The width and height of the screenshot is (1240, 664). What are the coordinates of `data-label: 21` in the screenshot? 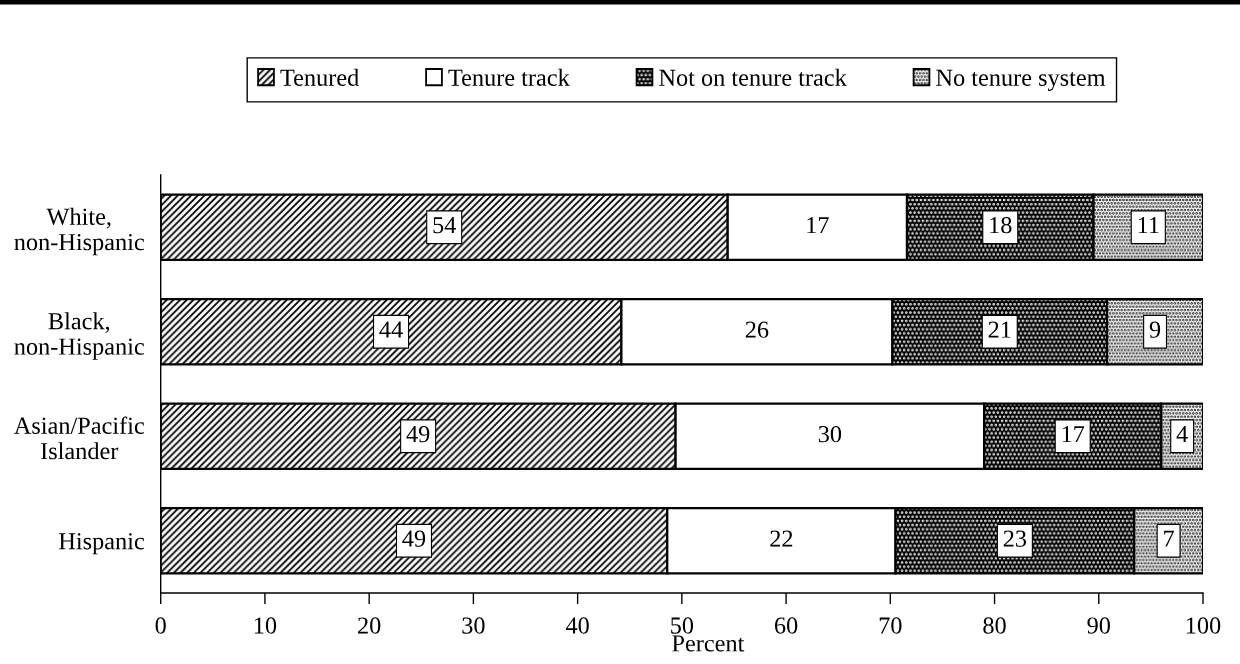 It's located at (999, 329).